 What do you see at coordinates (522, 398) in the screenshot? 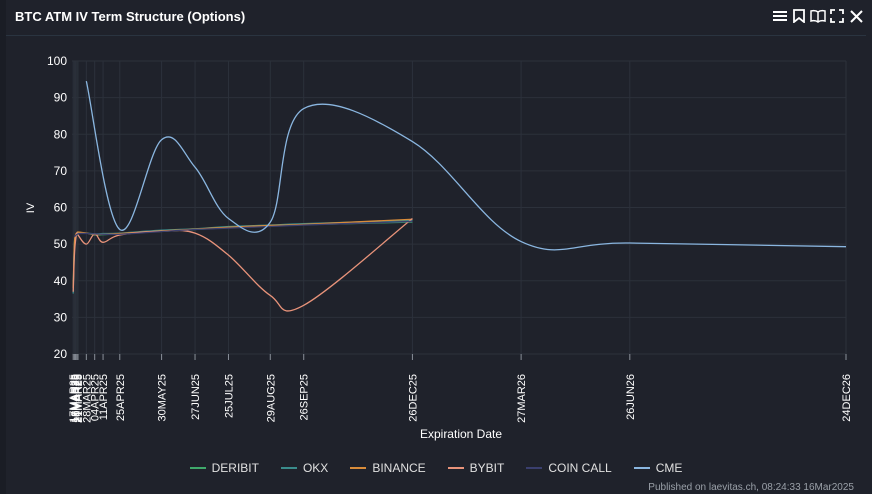
I see `x-tick-label: 27MAR26` at bounding box center [522, 398].